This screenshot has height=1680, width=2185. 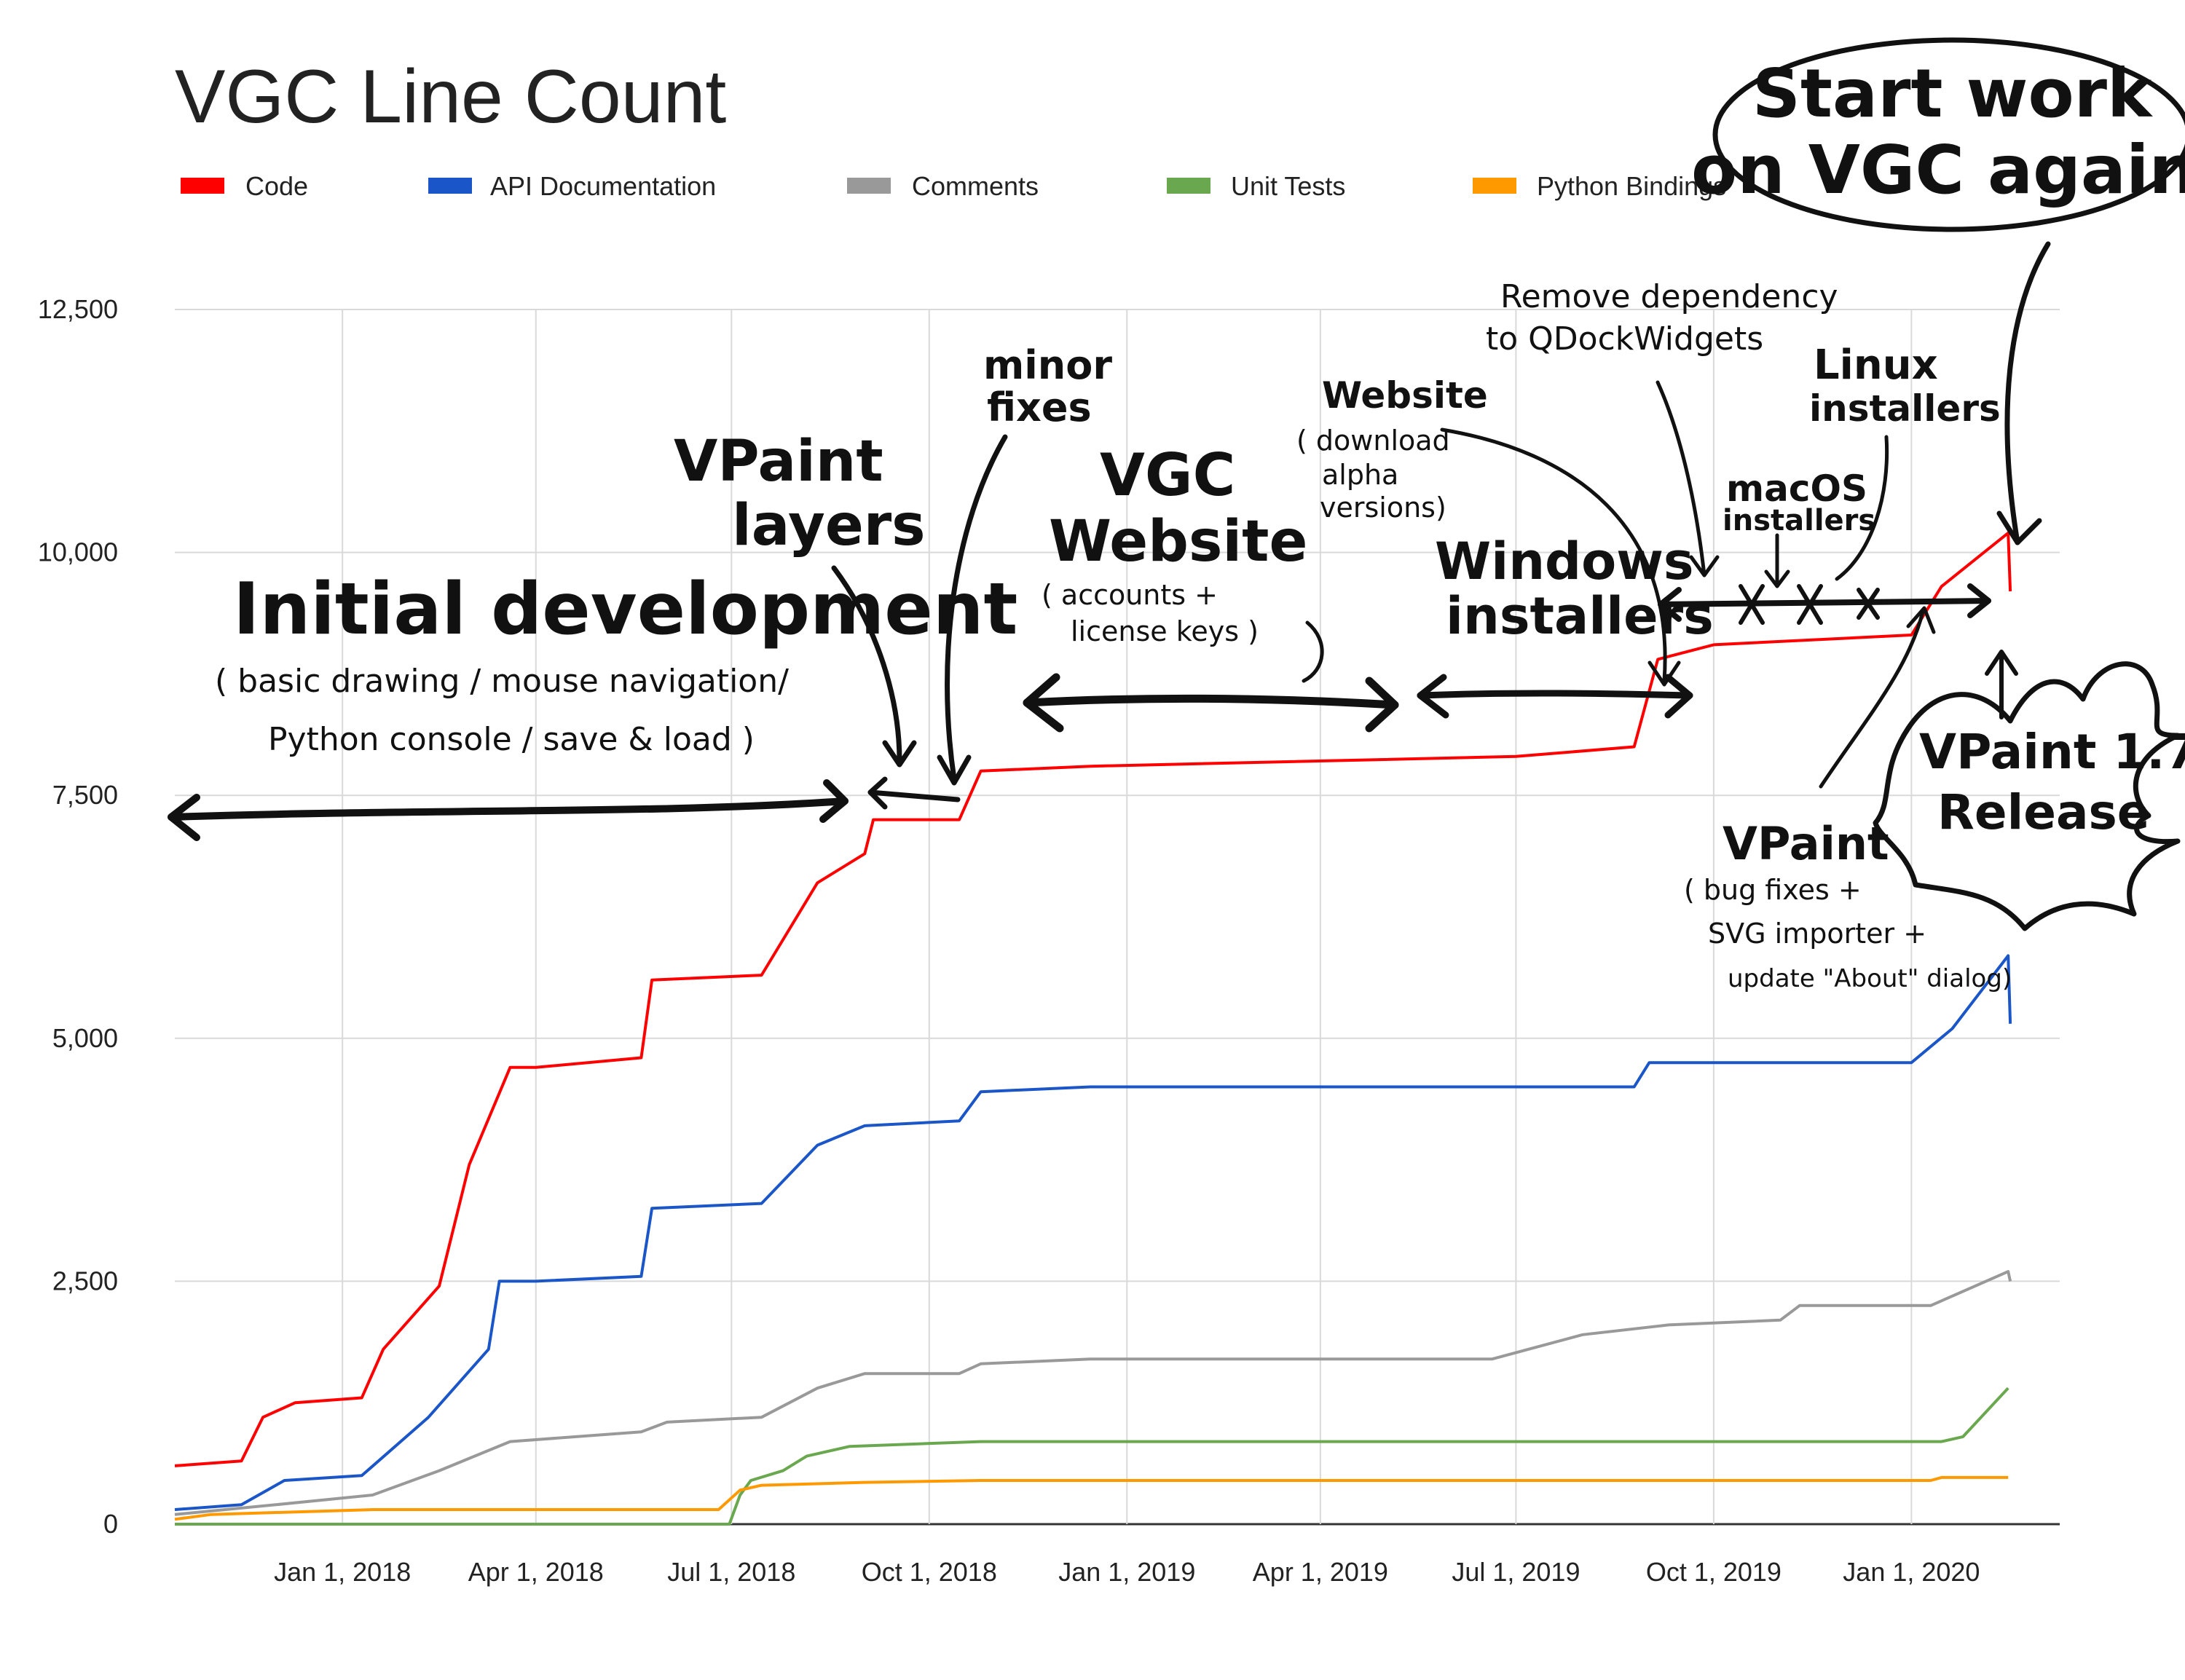 I want to click on annotation-website-sub1: ( download, so click(x=1373, y=441).